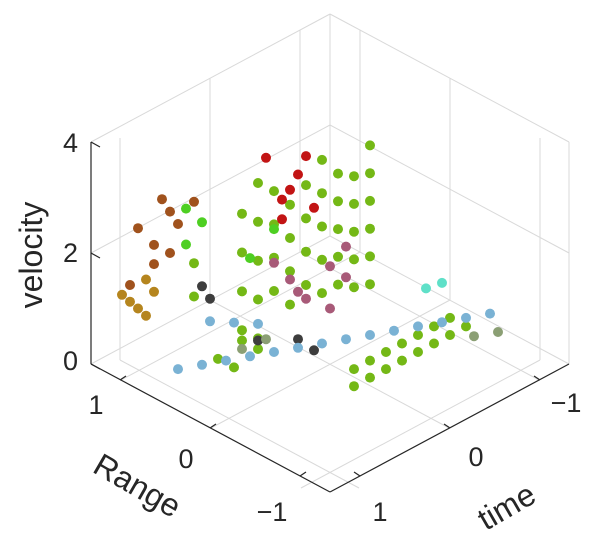 The height and width of the screenshot is (551, 602). Describe the element at coordinates (95, 405) in the screenshot. I see `y-tick-label-1: 1` at that location.